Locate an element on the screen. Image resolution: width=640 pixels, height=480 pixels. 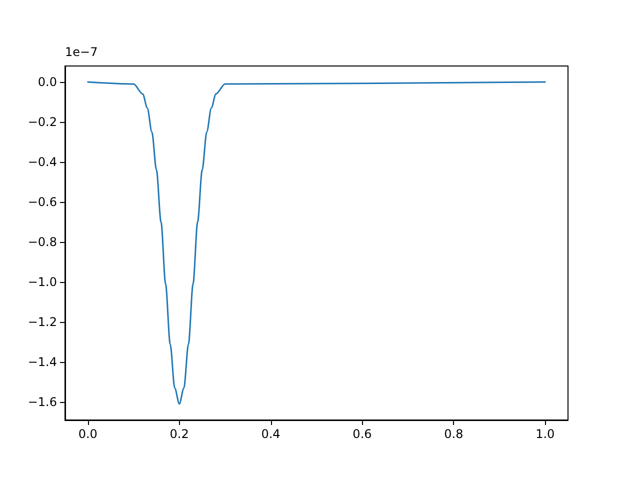
y-tick-label: −1.4 is located at coordinates (42, 362).